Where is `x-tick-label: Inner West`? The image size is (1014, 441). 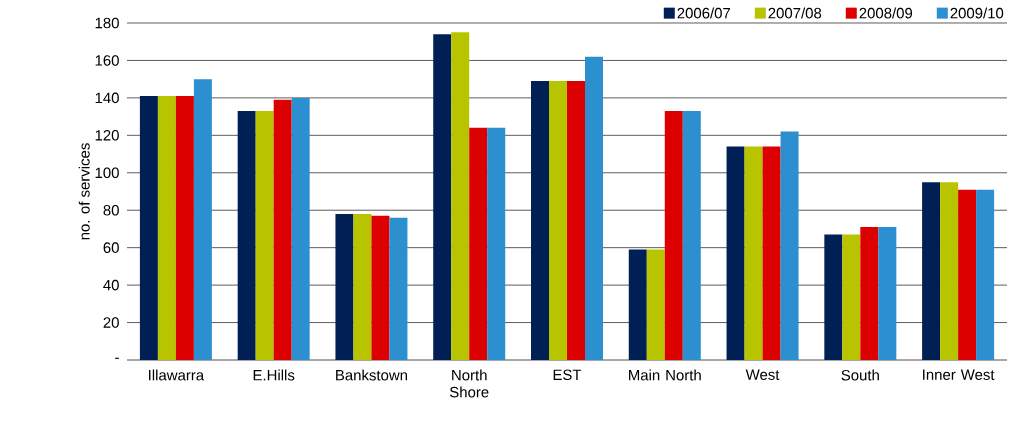 x-tick-label: Inner West is located at coordinates (959, 374).